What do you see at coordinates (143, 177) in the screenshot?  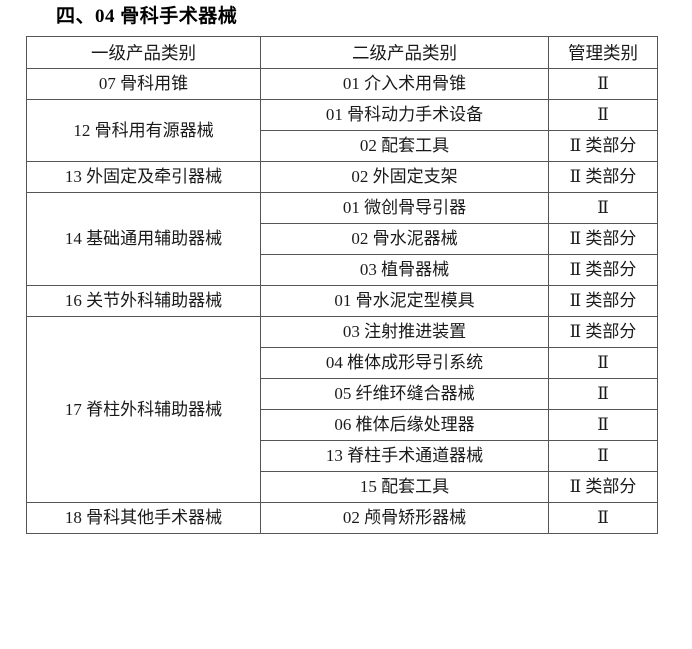 I see `cell-primary-category: 13 外固定及牵引器械` at bounding box center [143, 177].